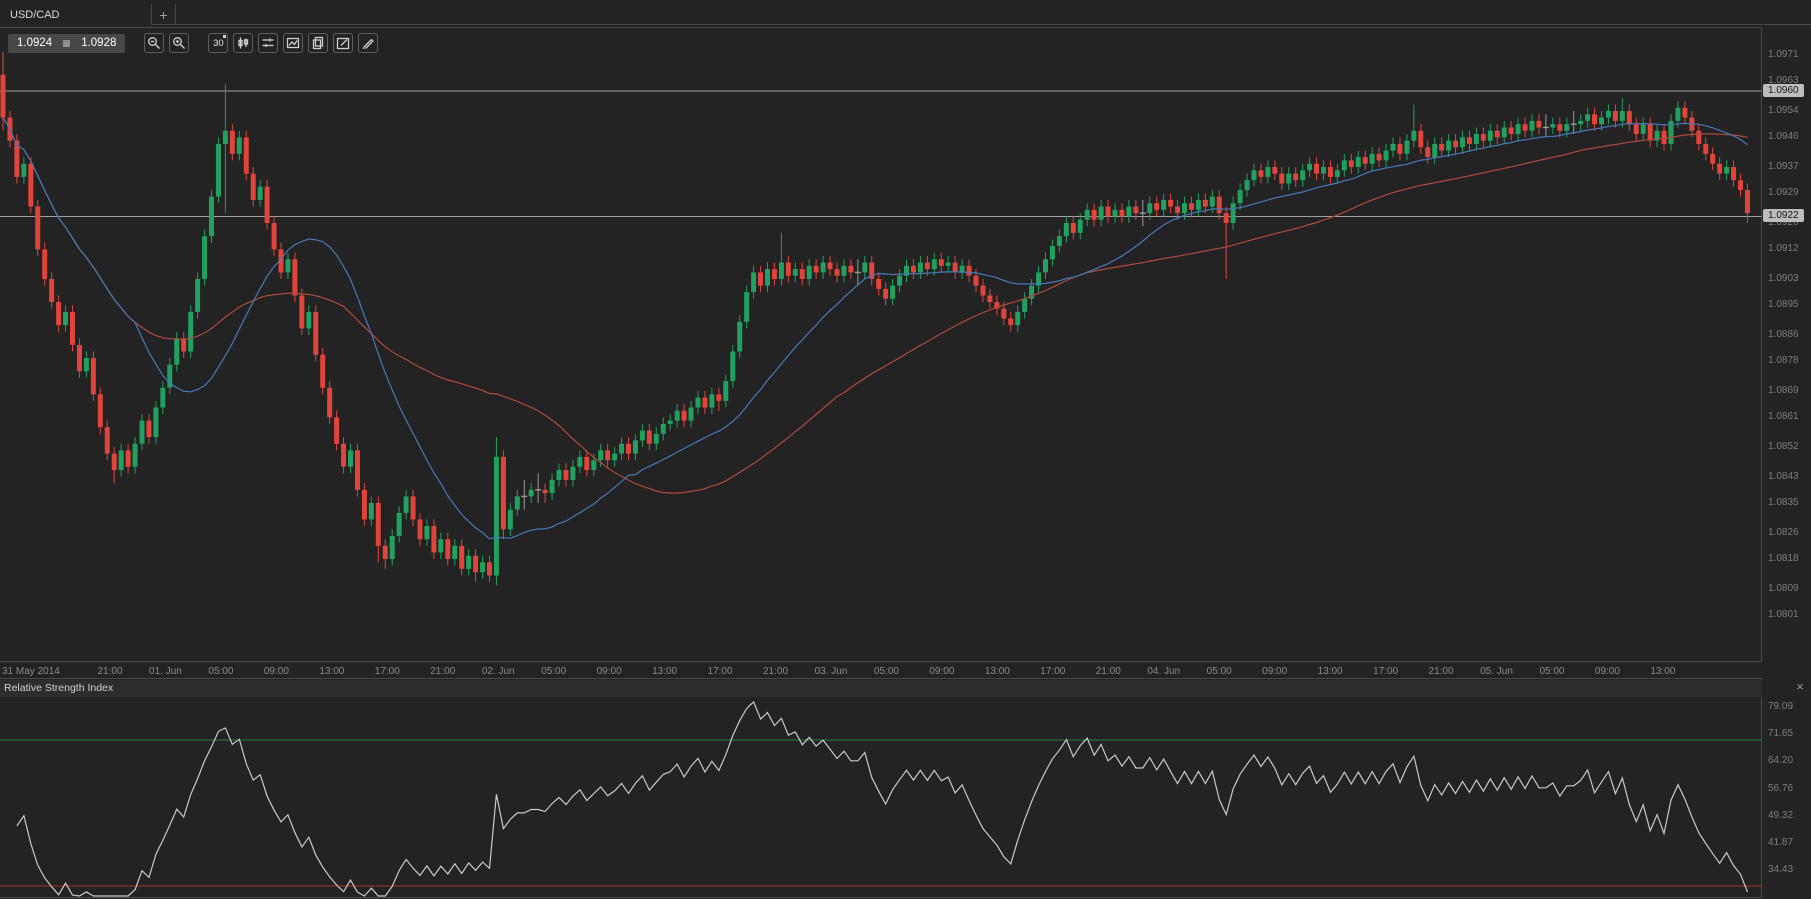 The height and width of the screenshot is (899, 1811). Describe the element at coordinates (67, 43) in the screenshot. I see `quote-panel: 1.0924 1.0928` at that location.